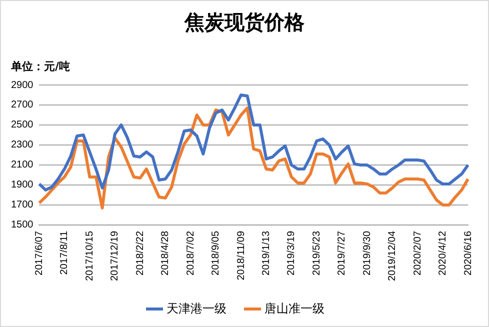  Describe the element at coordinates (216, 253) in the screenshot. I see `x-tick-label: 2018/9/05` at that location.